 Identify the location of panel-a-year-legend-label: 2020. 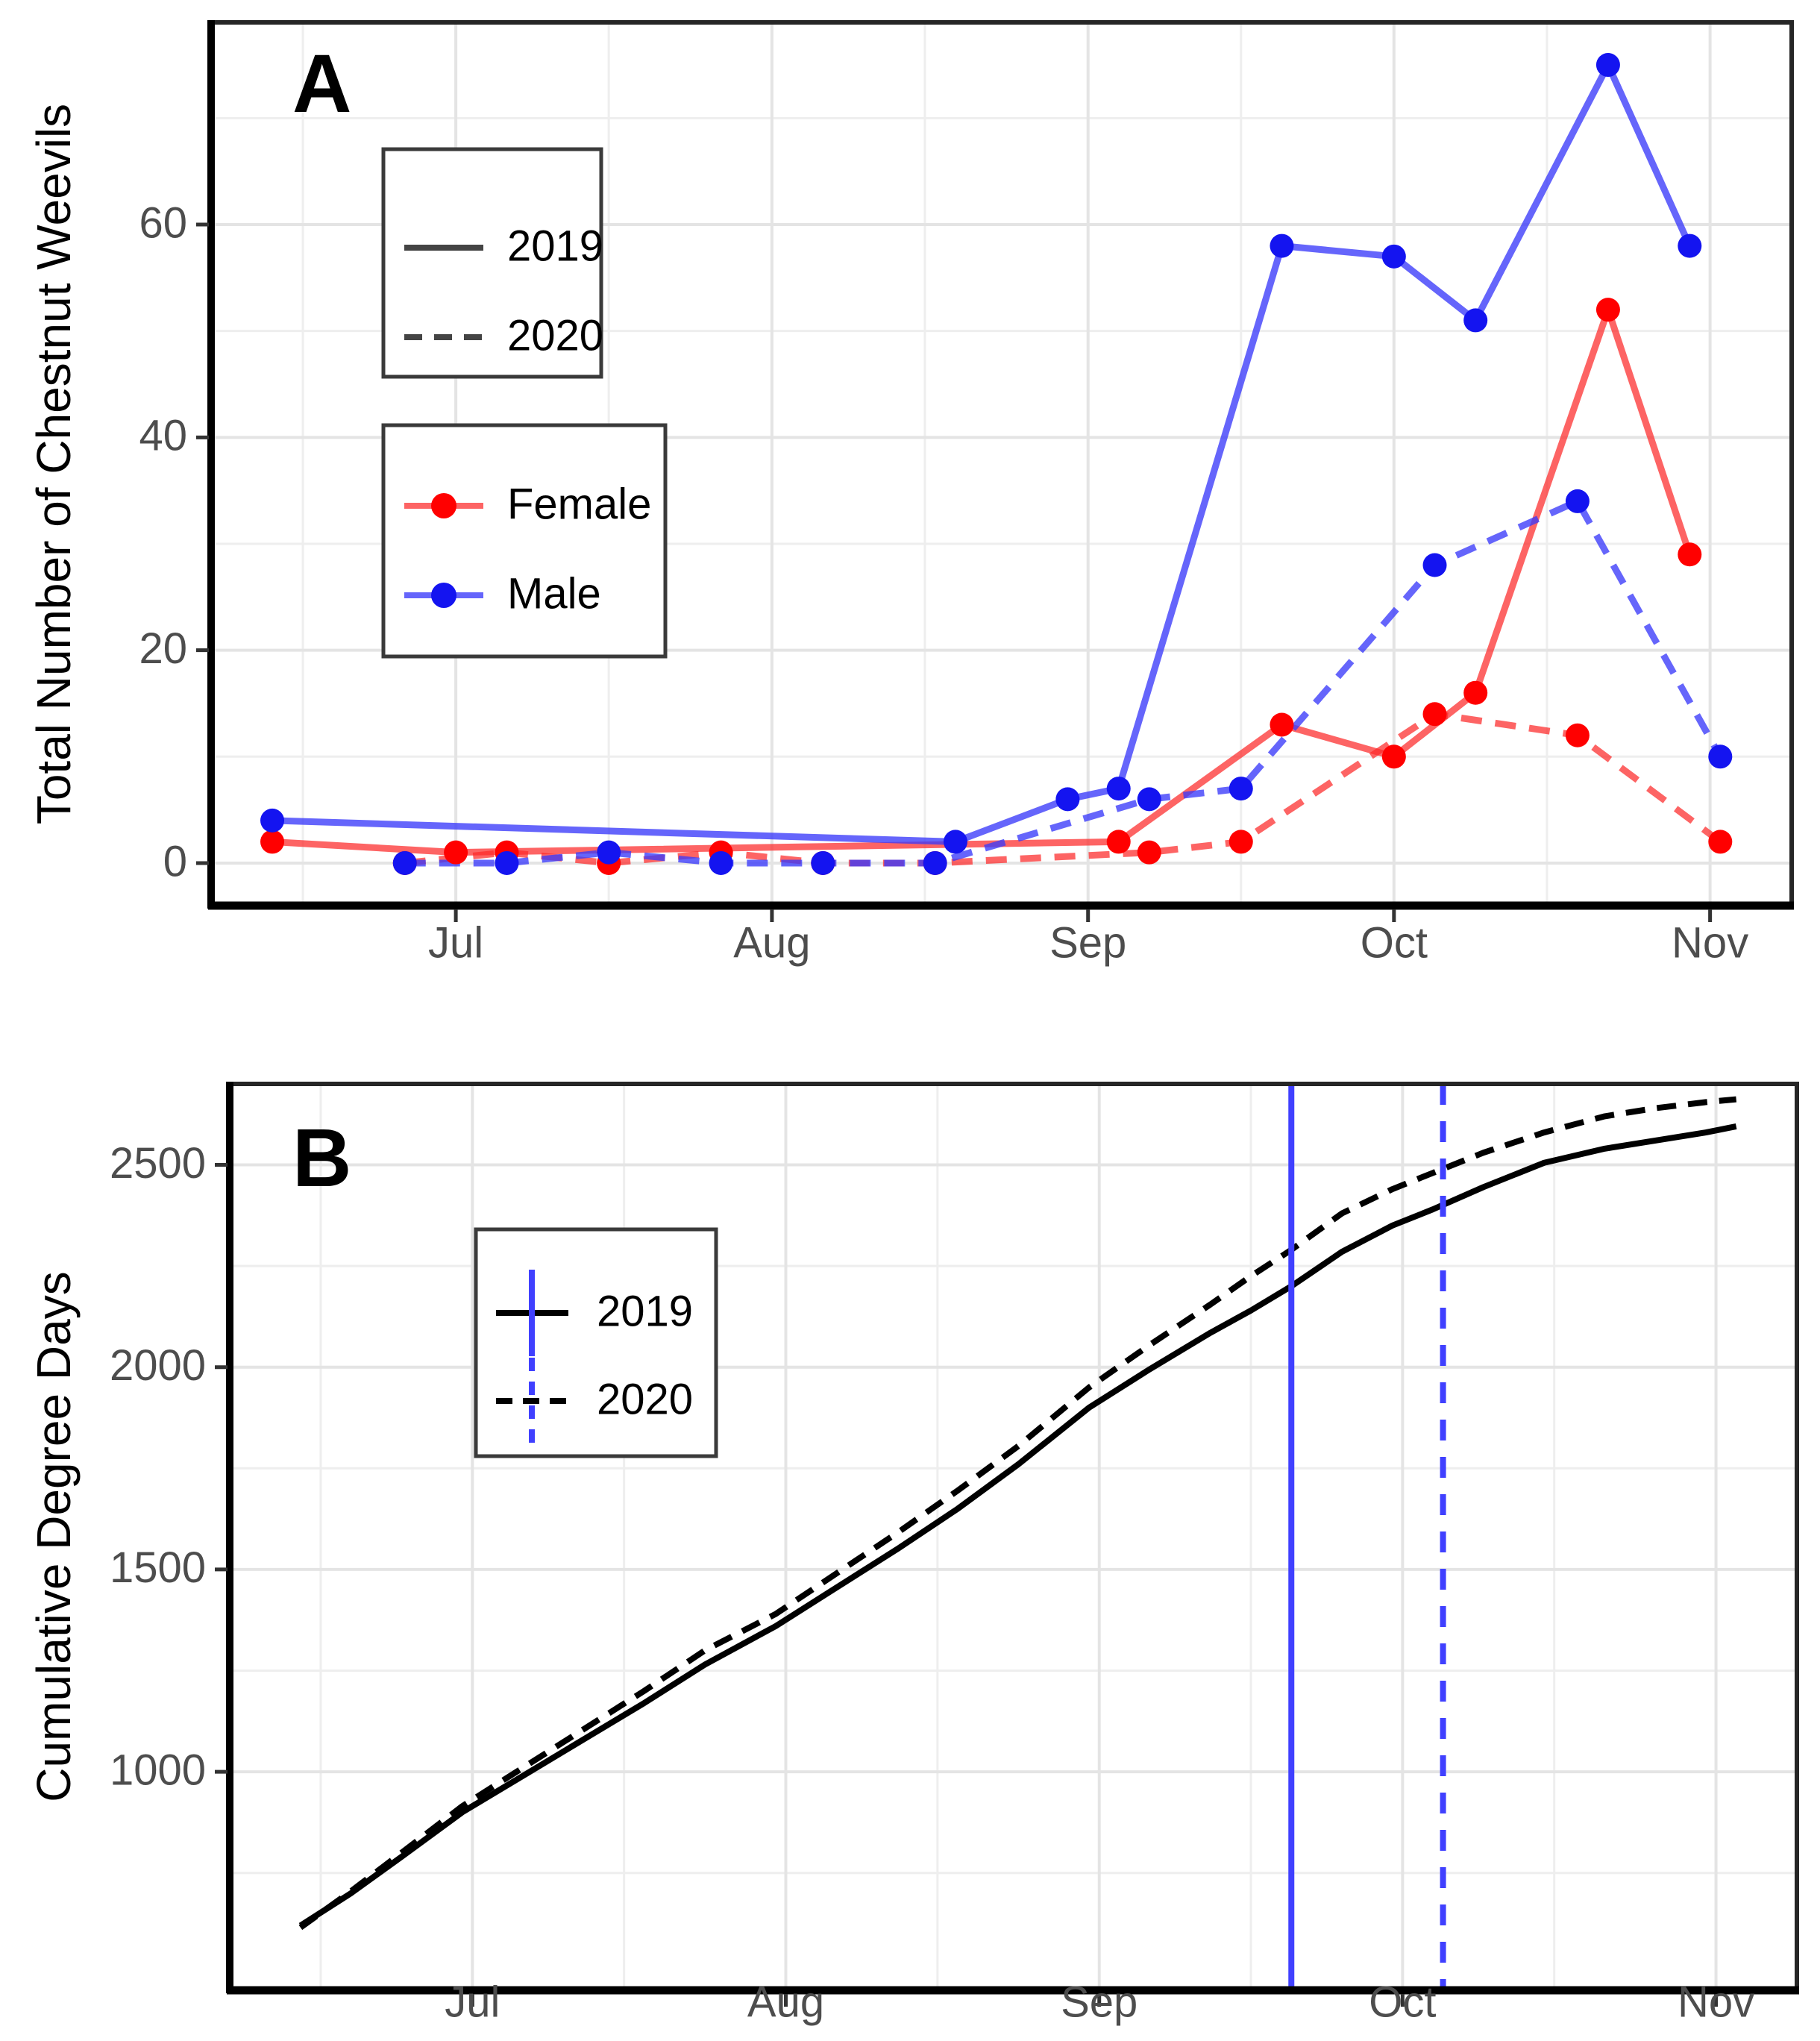
(555, 335).